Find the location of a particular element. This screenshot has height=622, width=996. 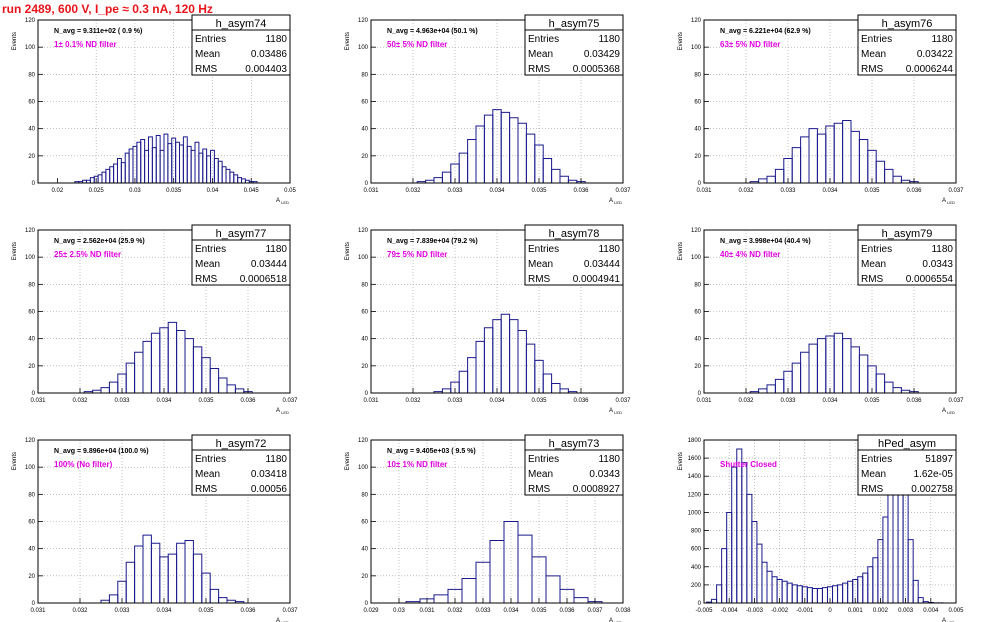

x-tick-label: 0.02 is located at coordinates (58, 191).